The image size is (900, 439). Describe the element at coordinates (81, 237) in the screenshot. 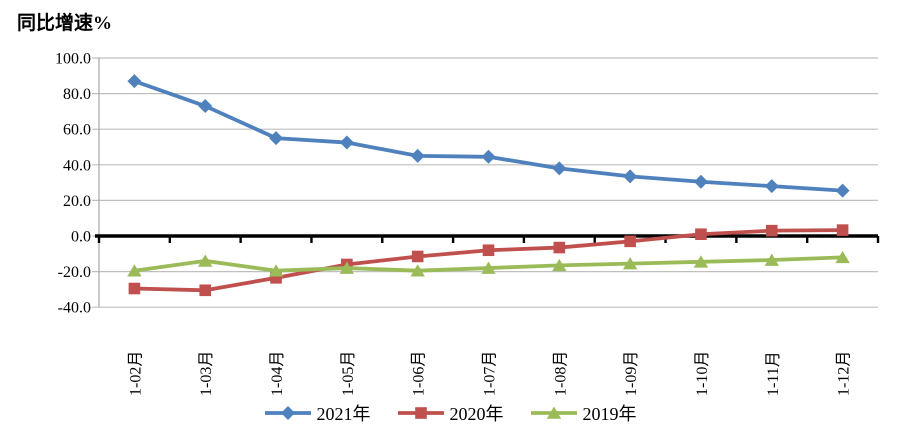

I see `y-tick-label: 0.0` at that location.